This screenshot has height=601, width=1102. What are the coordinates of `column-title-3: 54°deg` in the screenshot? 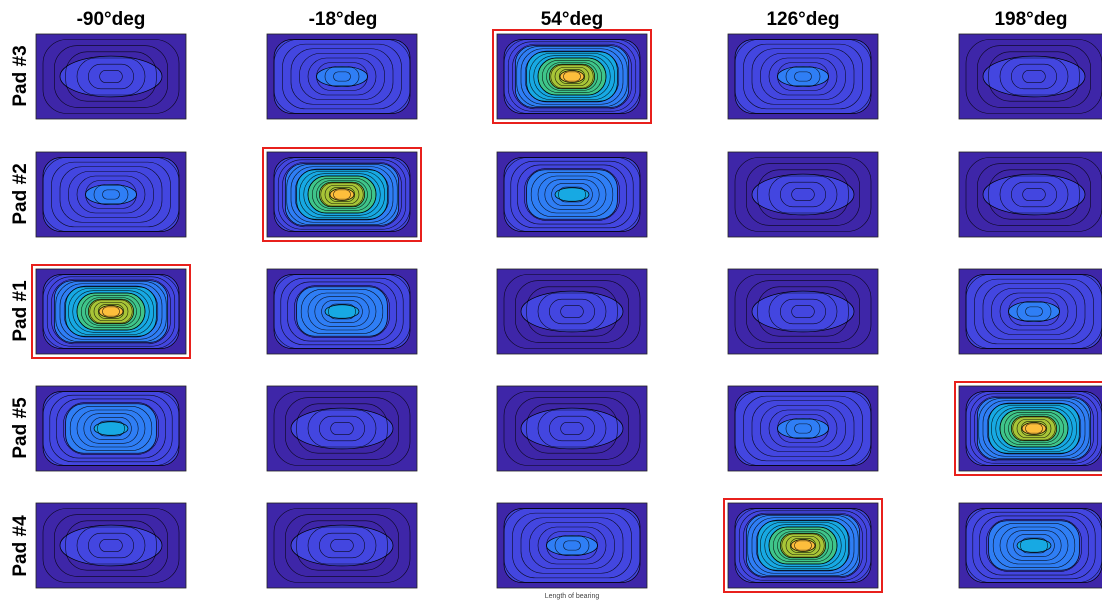 It's located at (572, 19).